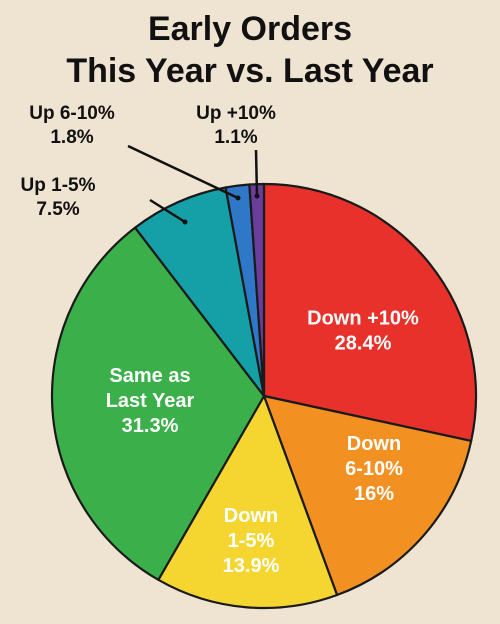 Image resolution: width=500 pixels, height=624 pixels. I want to click on slice-value-label-1: 16%, so click(374, 494).